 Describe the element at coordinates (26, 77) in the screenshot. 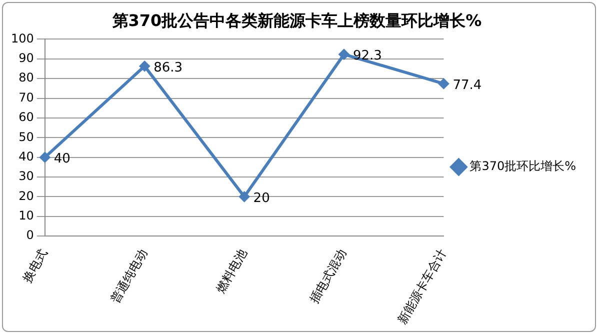

I see `y-tick-label: 80` at that location.